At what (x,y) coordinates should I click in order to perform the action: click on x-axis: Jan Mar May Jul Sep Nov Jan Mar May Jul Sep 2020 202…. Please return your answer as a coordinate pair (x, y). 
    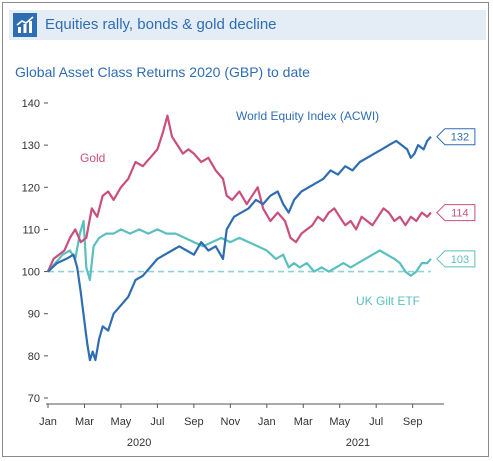
    Looking at the image, I should click on (241, 426).